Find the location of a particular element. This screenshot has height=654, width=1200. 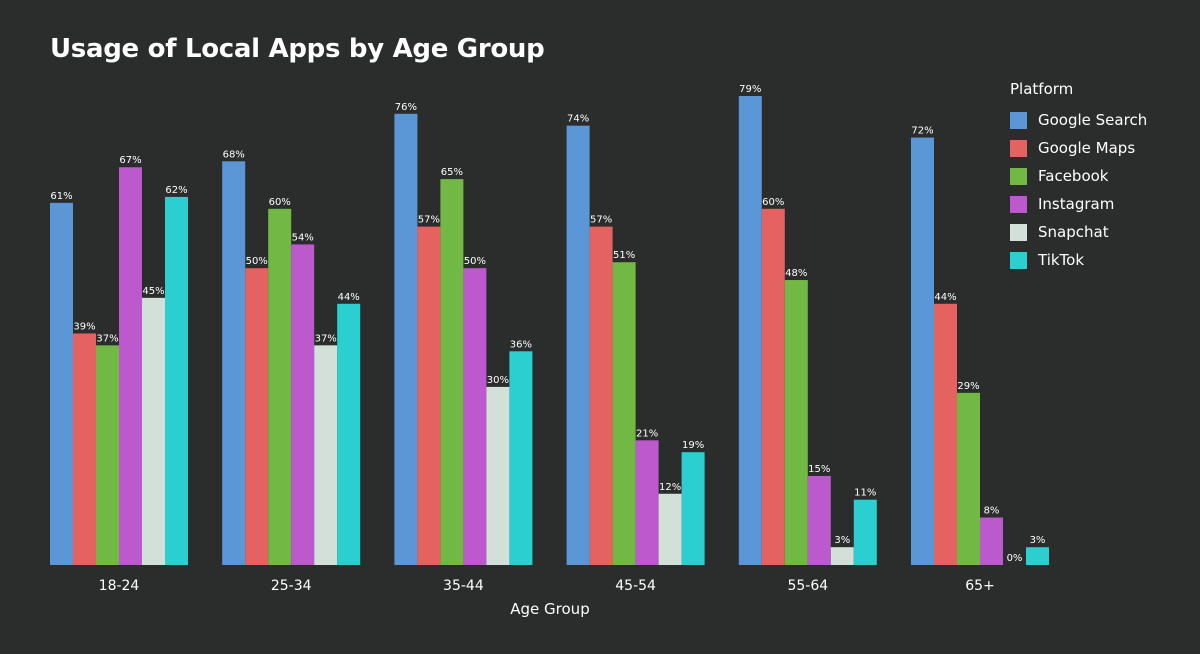

bar-facebook-65+ is located at coordinates (968, 478).